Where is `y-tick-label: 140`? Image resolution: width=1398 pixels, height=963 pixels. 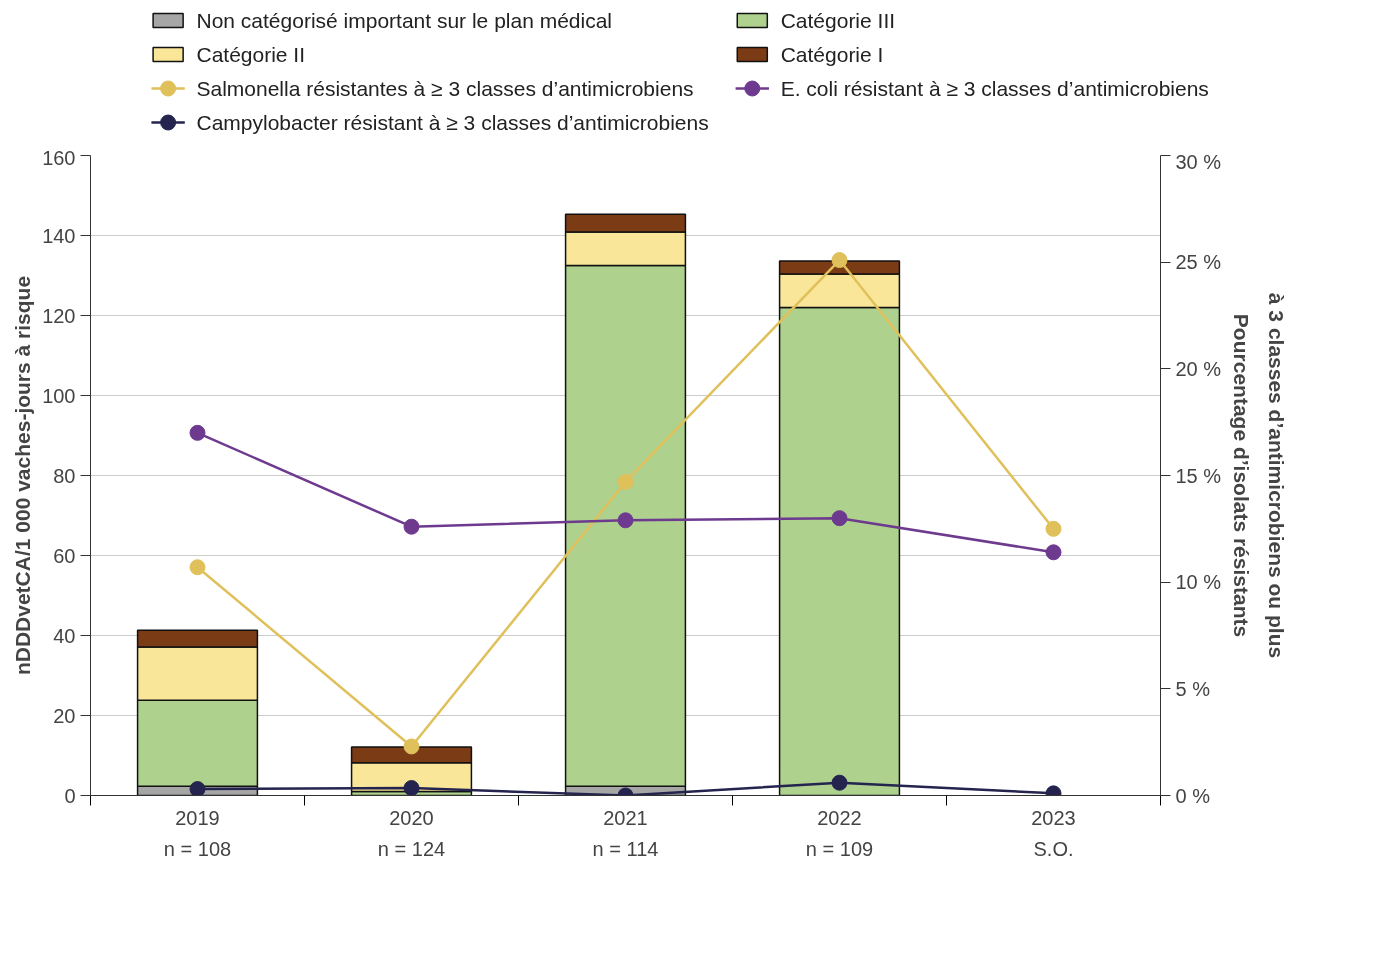
y-tick-label: 140 is located at coordinates (59, 235).